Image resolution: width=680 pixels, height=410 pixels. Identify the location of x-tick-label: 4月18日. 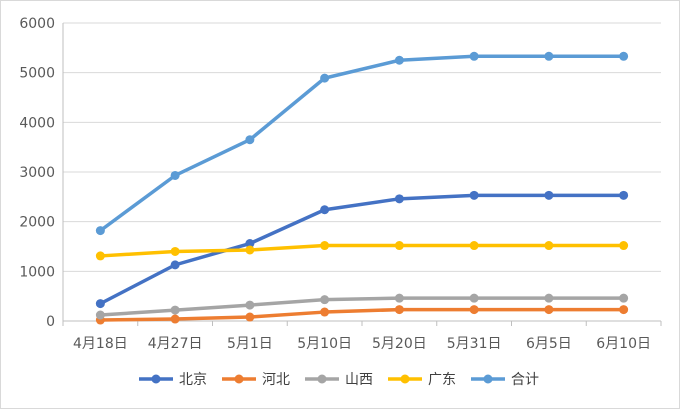
(100, 344).